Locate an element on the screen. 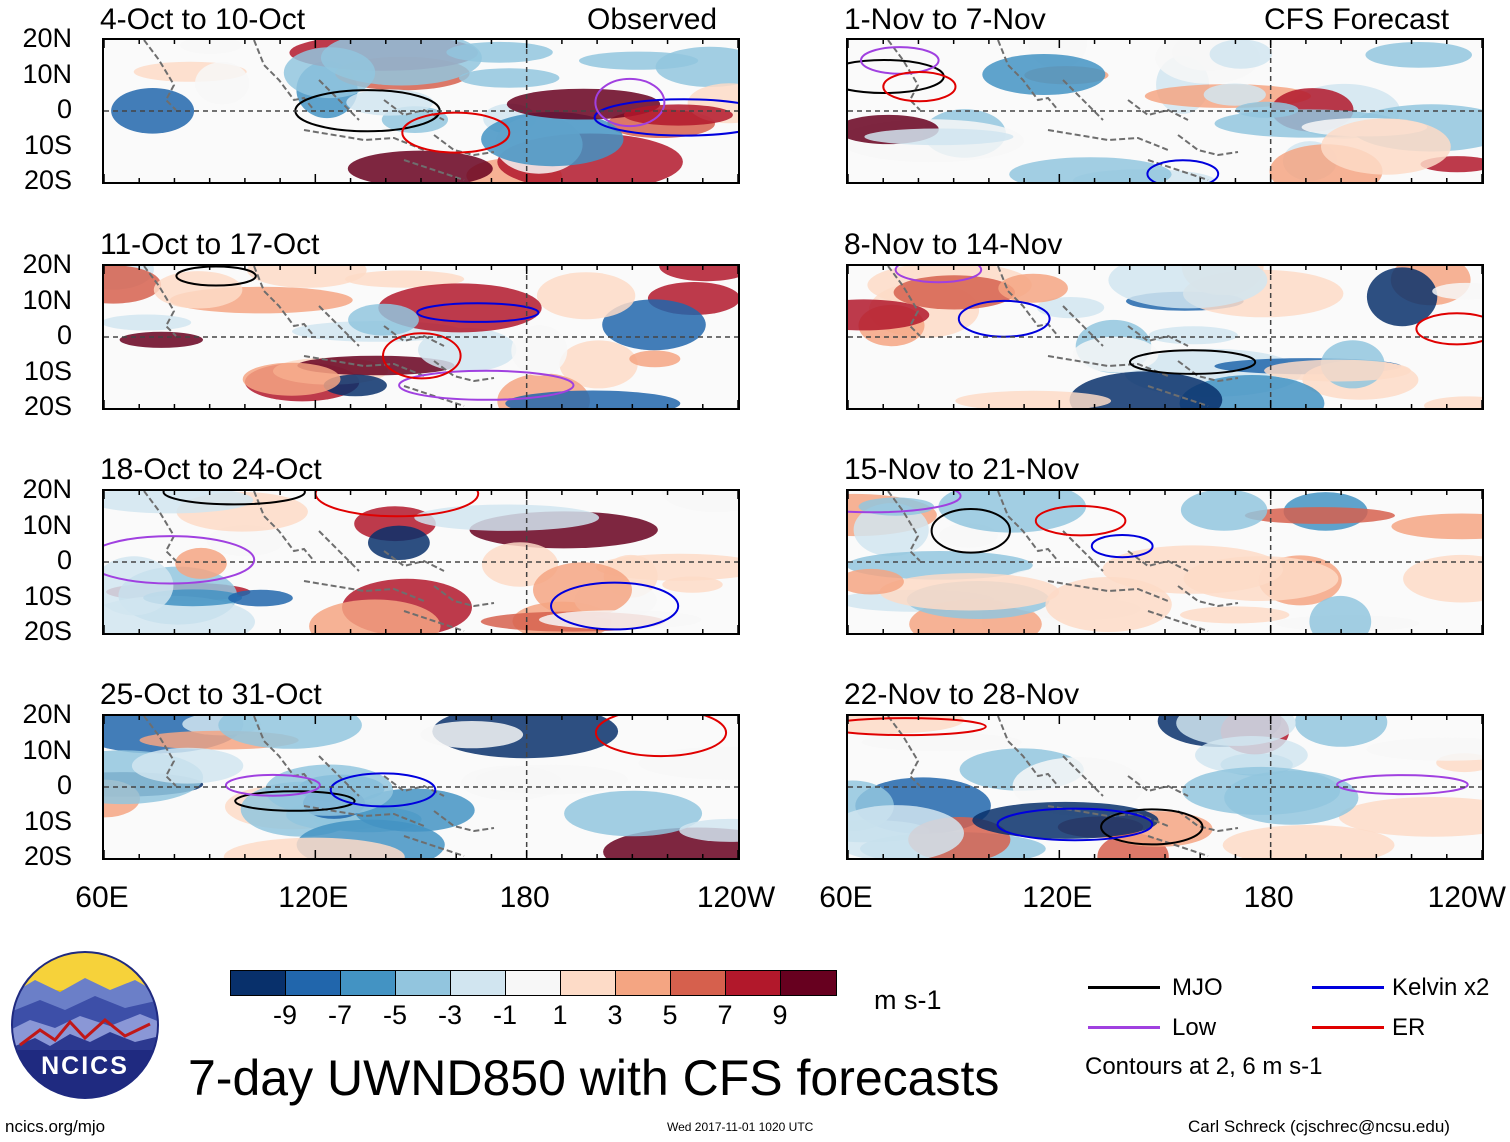 The height and width of the screenshot is (1142, 1510). footer-url: ncics.org/mjo is located at coordinates (55, 1126).